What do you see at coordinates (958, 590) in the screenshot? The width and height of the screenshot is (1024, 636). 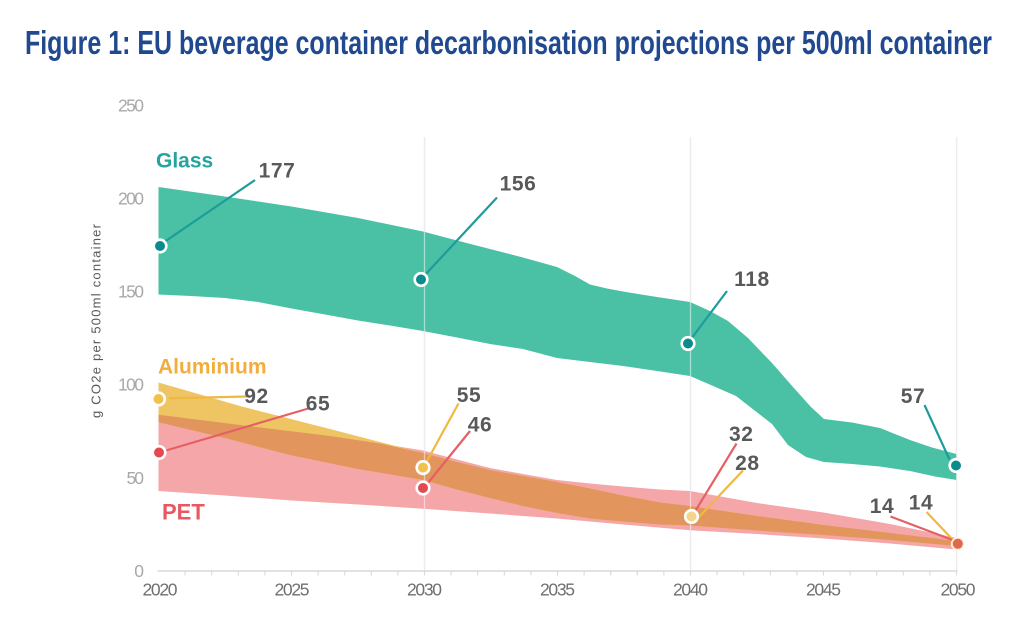 I see `svg-text: 2050` at bounding box center [958, 590].